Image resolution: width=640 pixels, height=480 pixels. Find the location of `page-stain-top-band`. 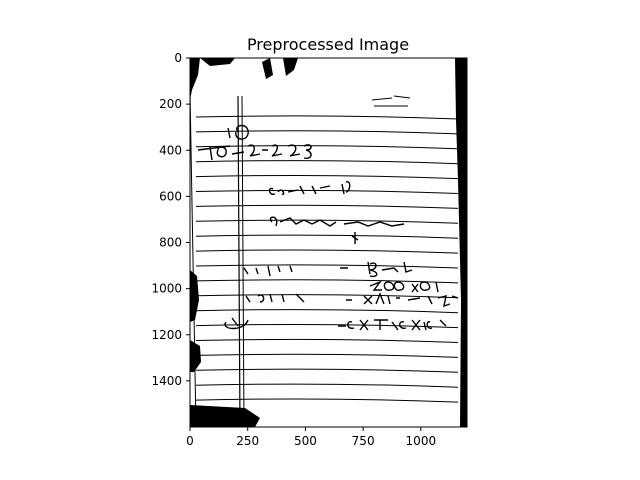

page-stain-top-band is located at coordinates (217, 62).